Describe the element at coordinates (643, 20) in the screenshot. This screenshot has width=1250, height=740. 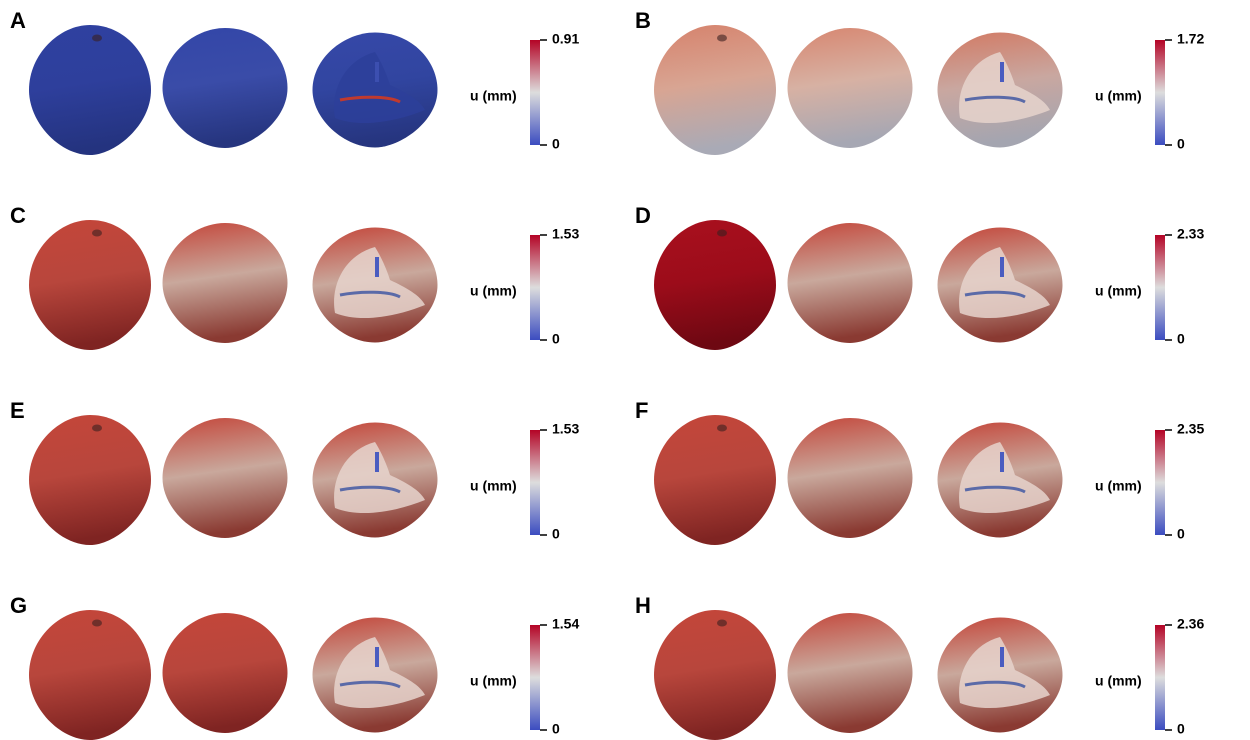
I see `panel-label: B` at that location.